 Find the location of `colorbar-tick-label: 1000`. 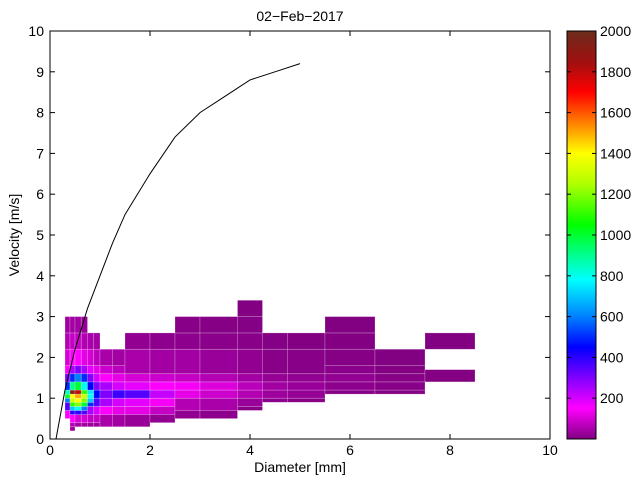

colorbar-tick-label: 1000 is located at coordinates (615, 235).